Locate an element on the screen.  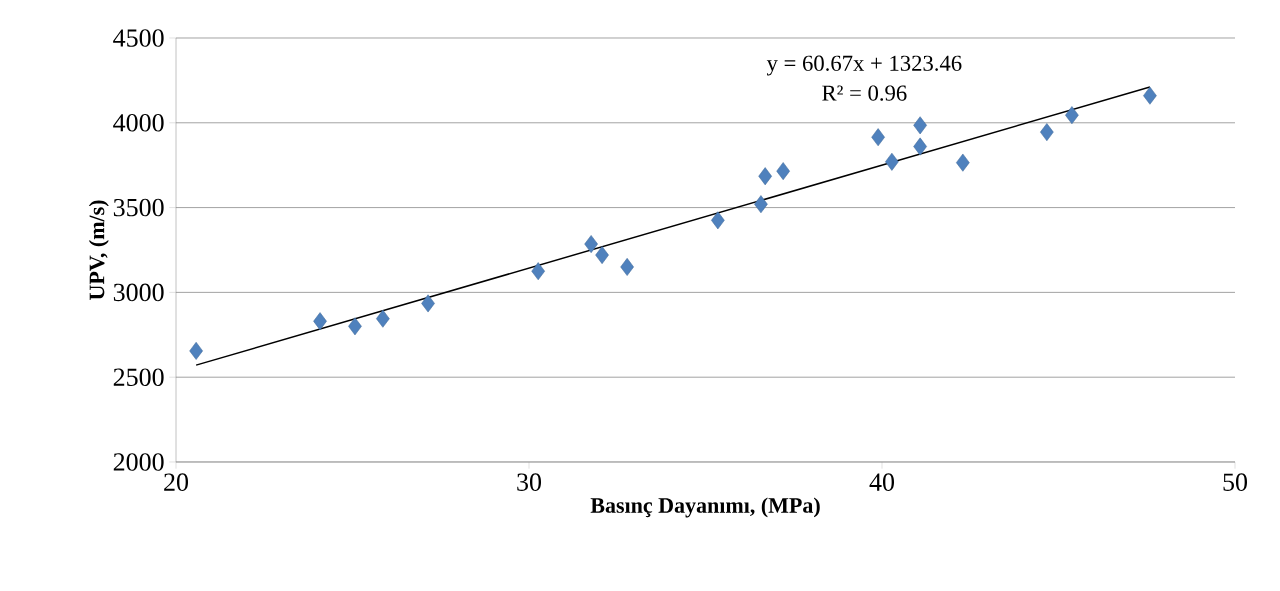
annotation: R² = 0.96 is located at coordinates (864, 93).